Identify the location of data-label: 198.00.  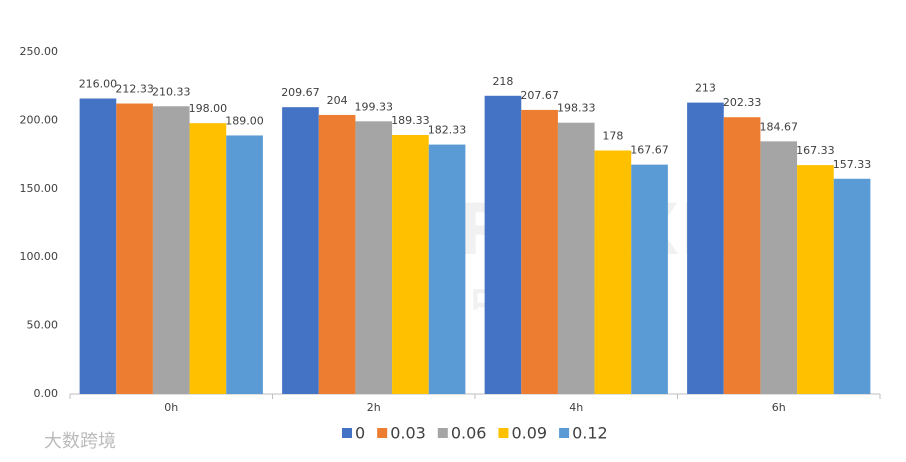
(208, 108).